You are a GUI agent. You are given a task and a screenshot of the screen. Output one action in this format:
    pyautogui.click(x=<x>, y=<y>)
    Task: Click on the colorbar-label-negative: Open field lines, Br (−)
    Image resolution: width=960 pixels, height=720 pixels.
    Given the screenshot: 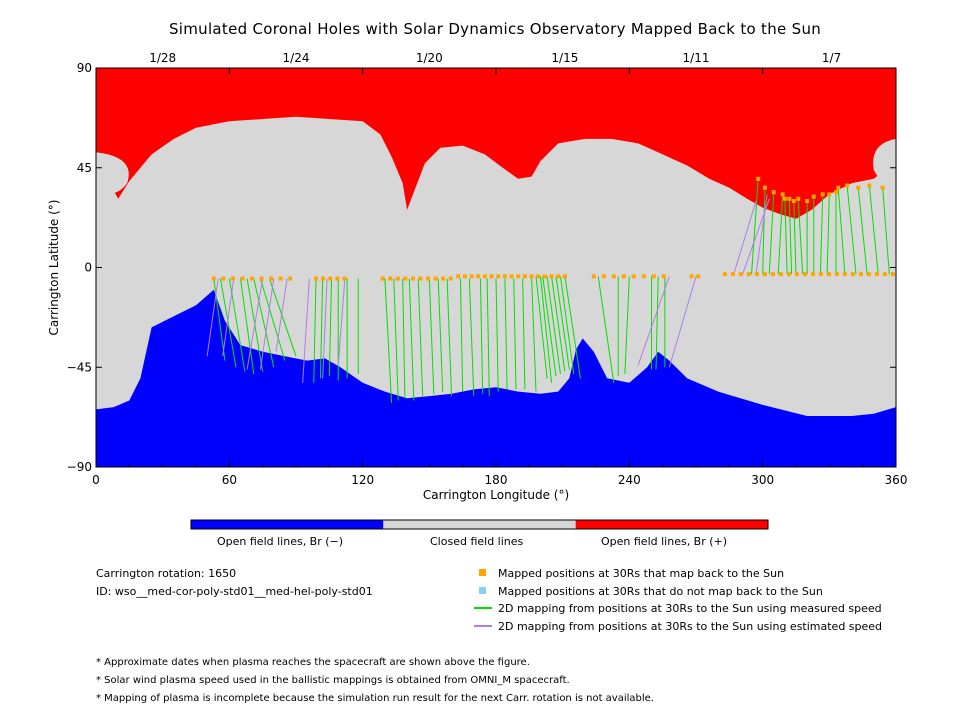 What is the action you would take?
    pyautogui.click(x=280, y=541)
    